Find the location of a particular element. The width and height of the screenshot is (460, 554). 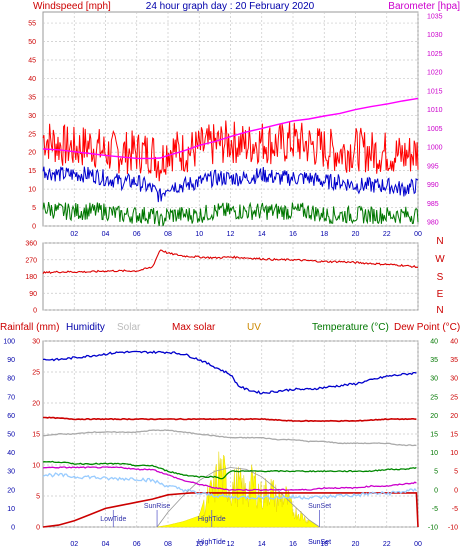

rain-y-tick-label: 5 is located at coordinates (38, 497).